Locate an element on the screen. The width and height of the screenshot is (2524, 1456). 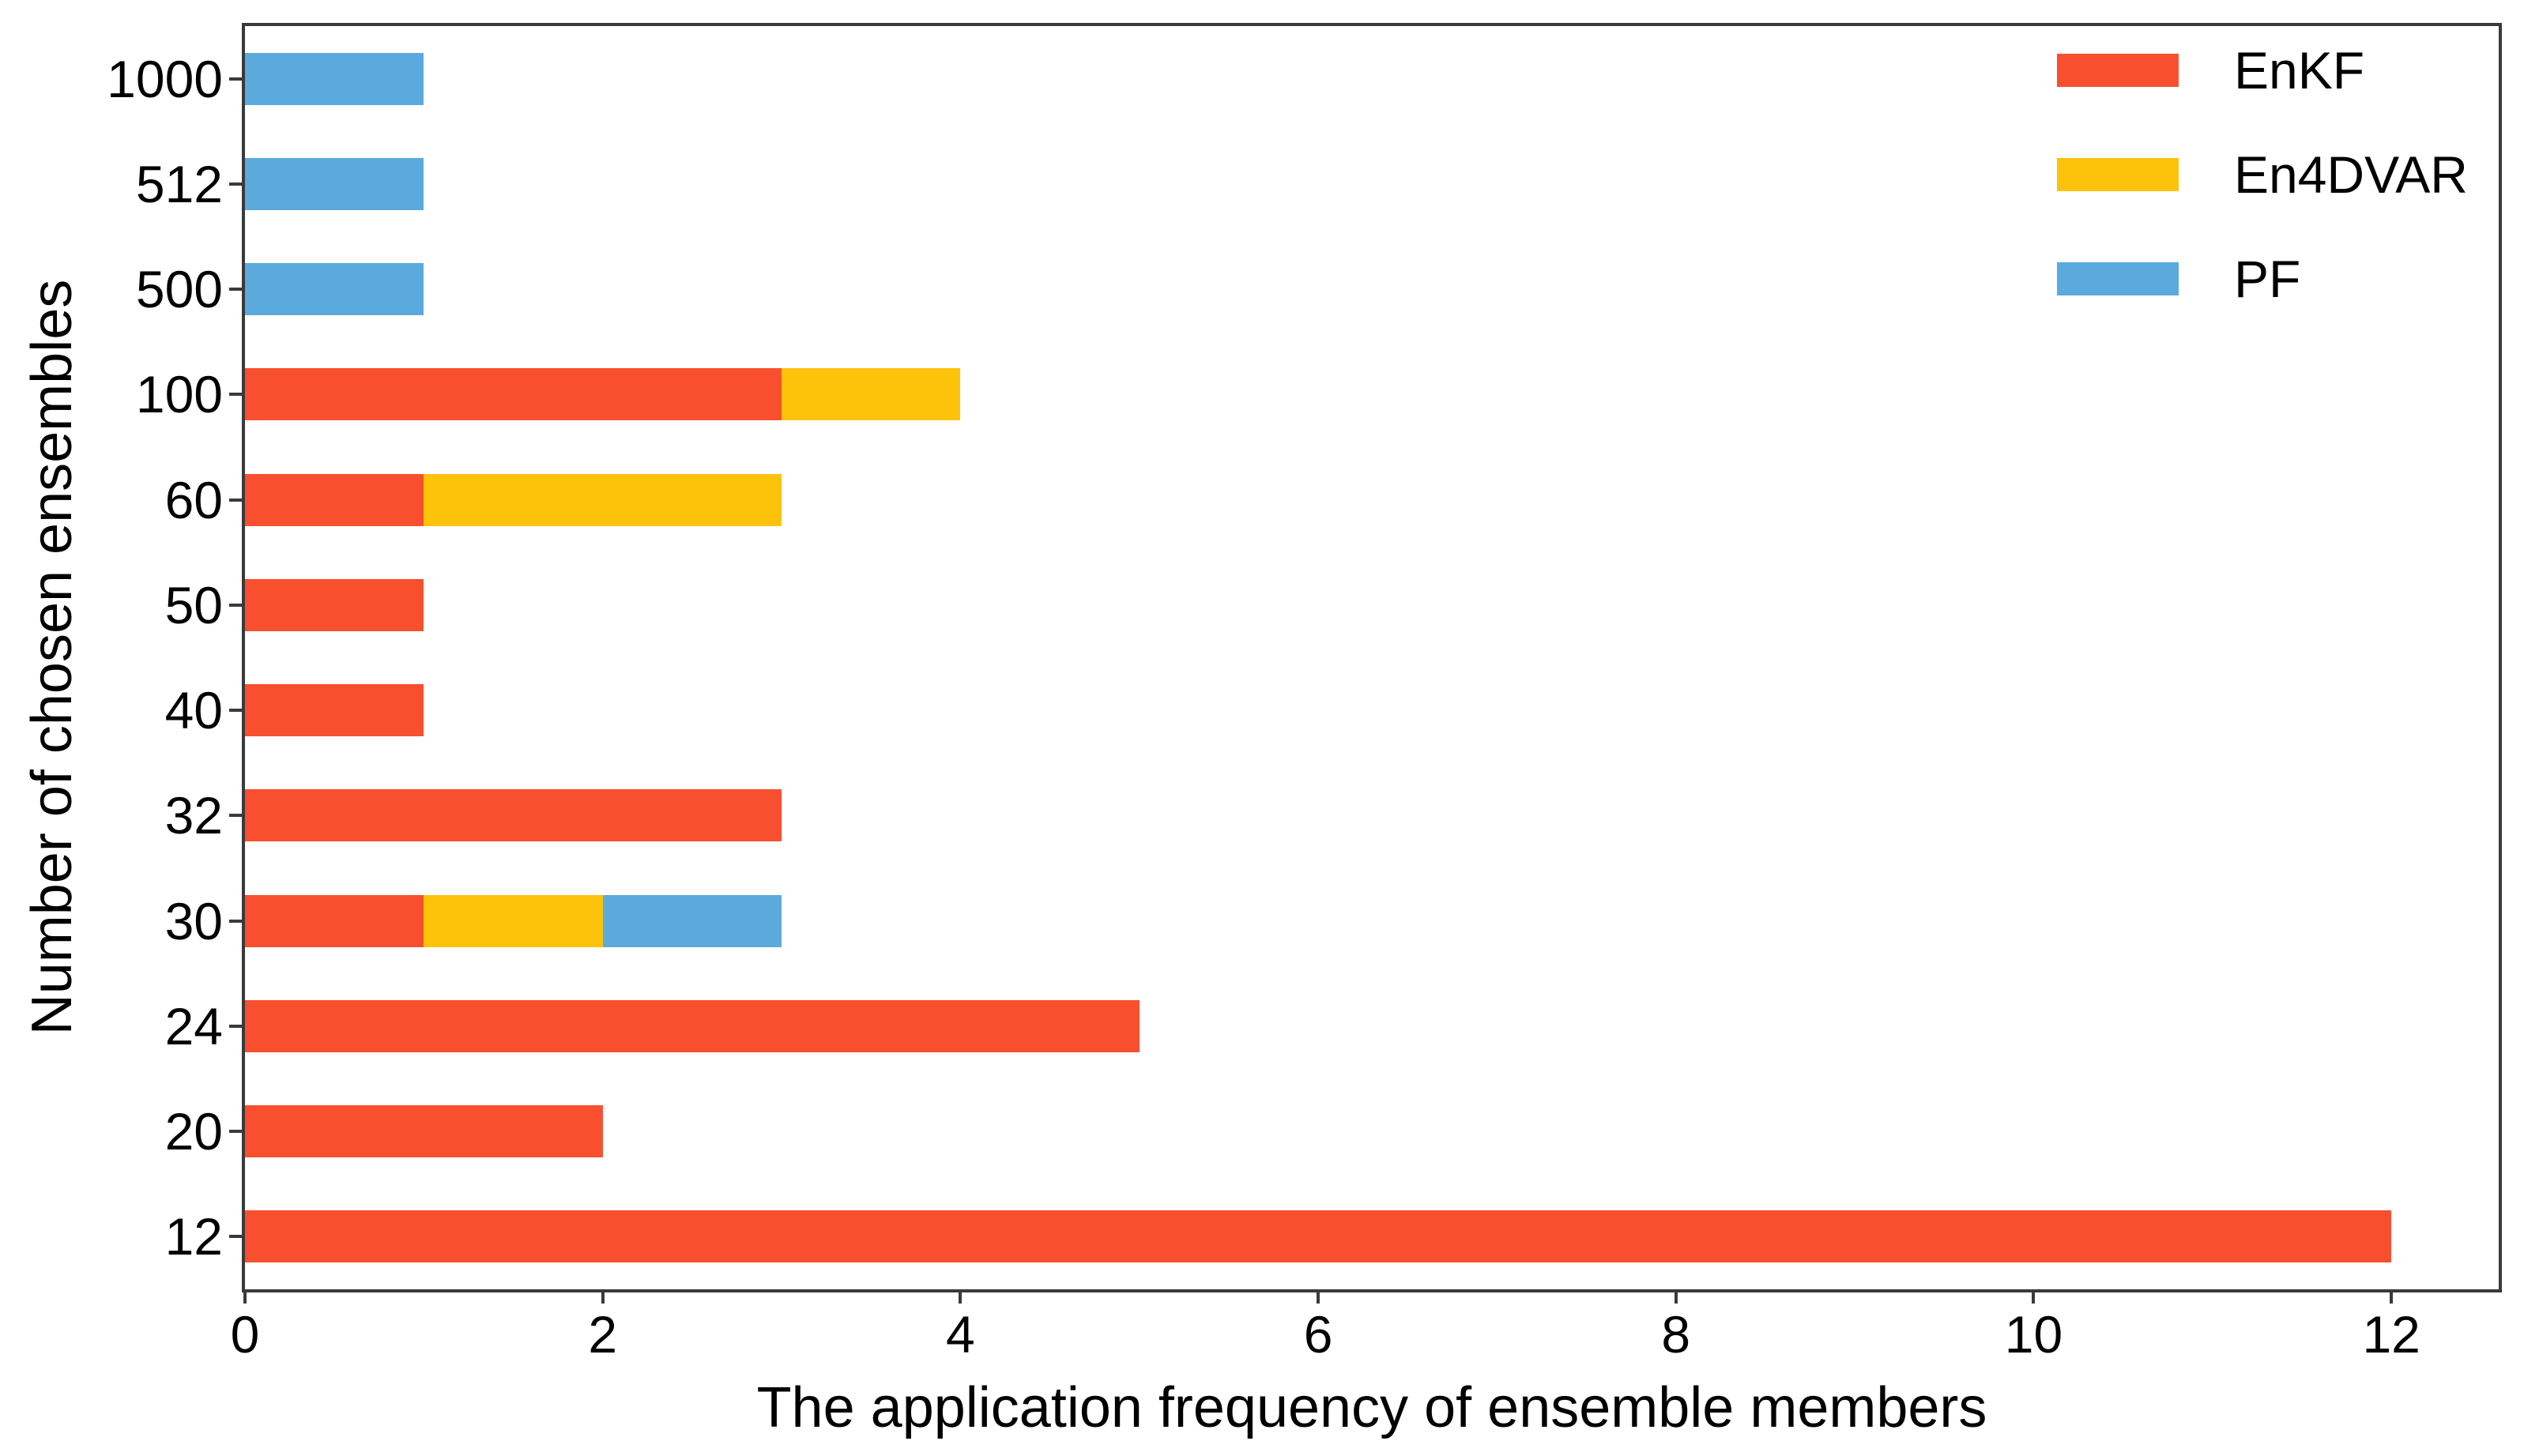
legend: EnKF En4DVAR PF is located at coordinates (2262, 200).